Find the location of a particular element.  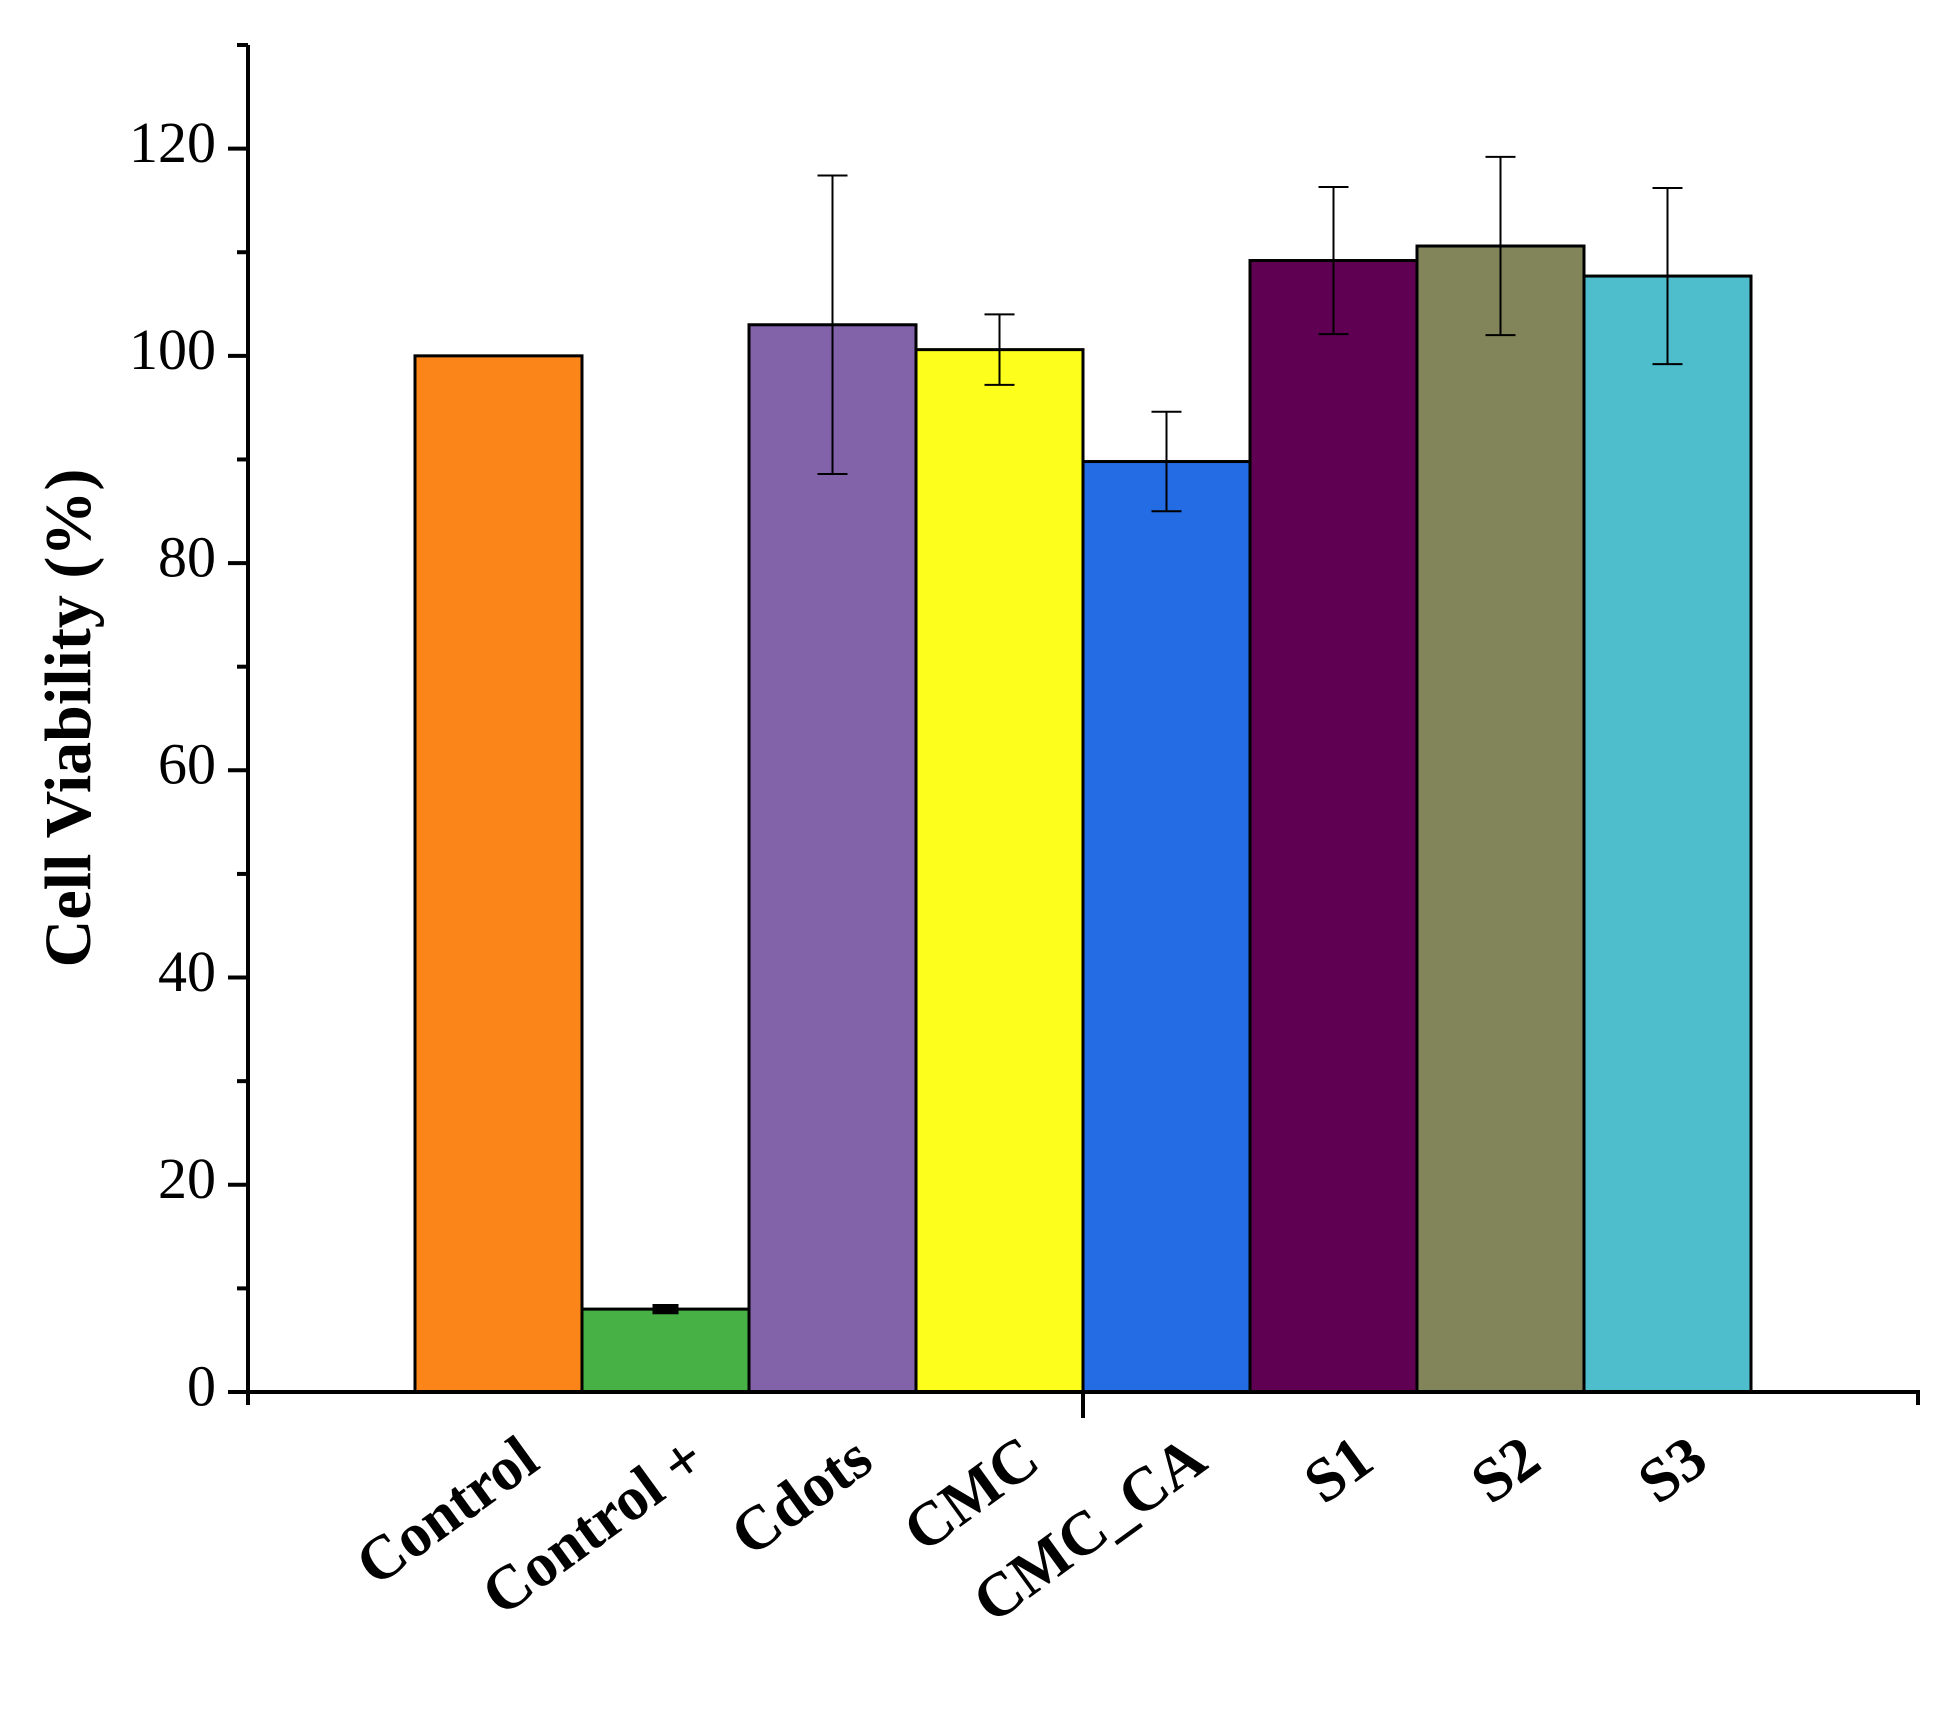

error-bar-cmc is located at coordinates (999, 349).